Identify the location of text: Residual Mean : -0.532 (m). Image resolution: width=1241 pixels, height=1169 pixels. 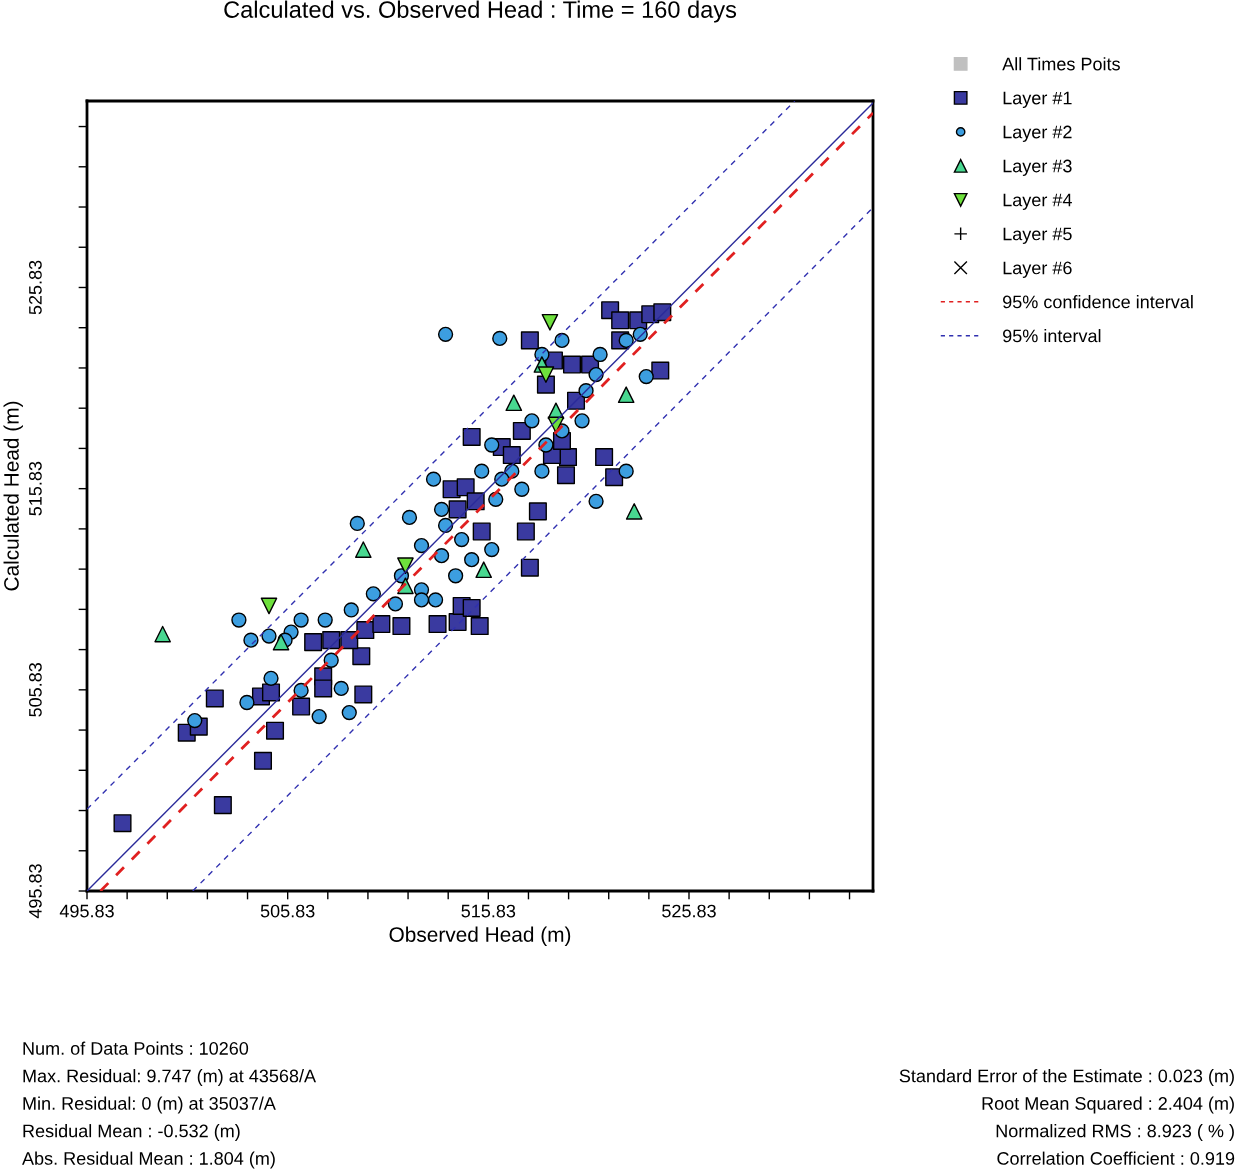
(131, 1132).